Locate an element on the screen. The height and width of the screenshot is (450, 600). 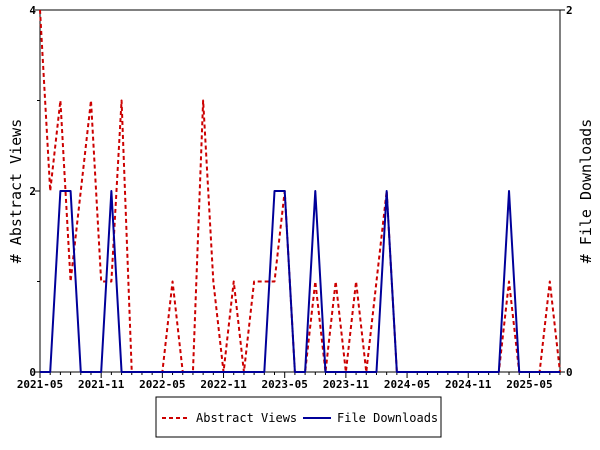
x-tick-label: 2022-05 is located at coordinates (162, 384).